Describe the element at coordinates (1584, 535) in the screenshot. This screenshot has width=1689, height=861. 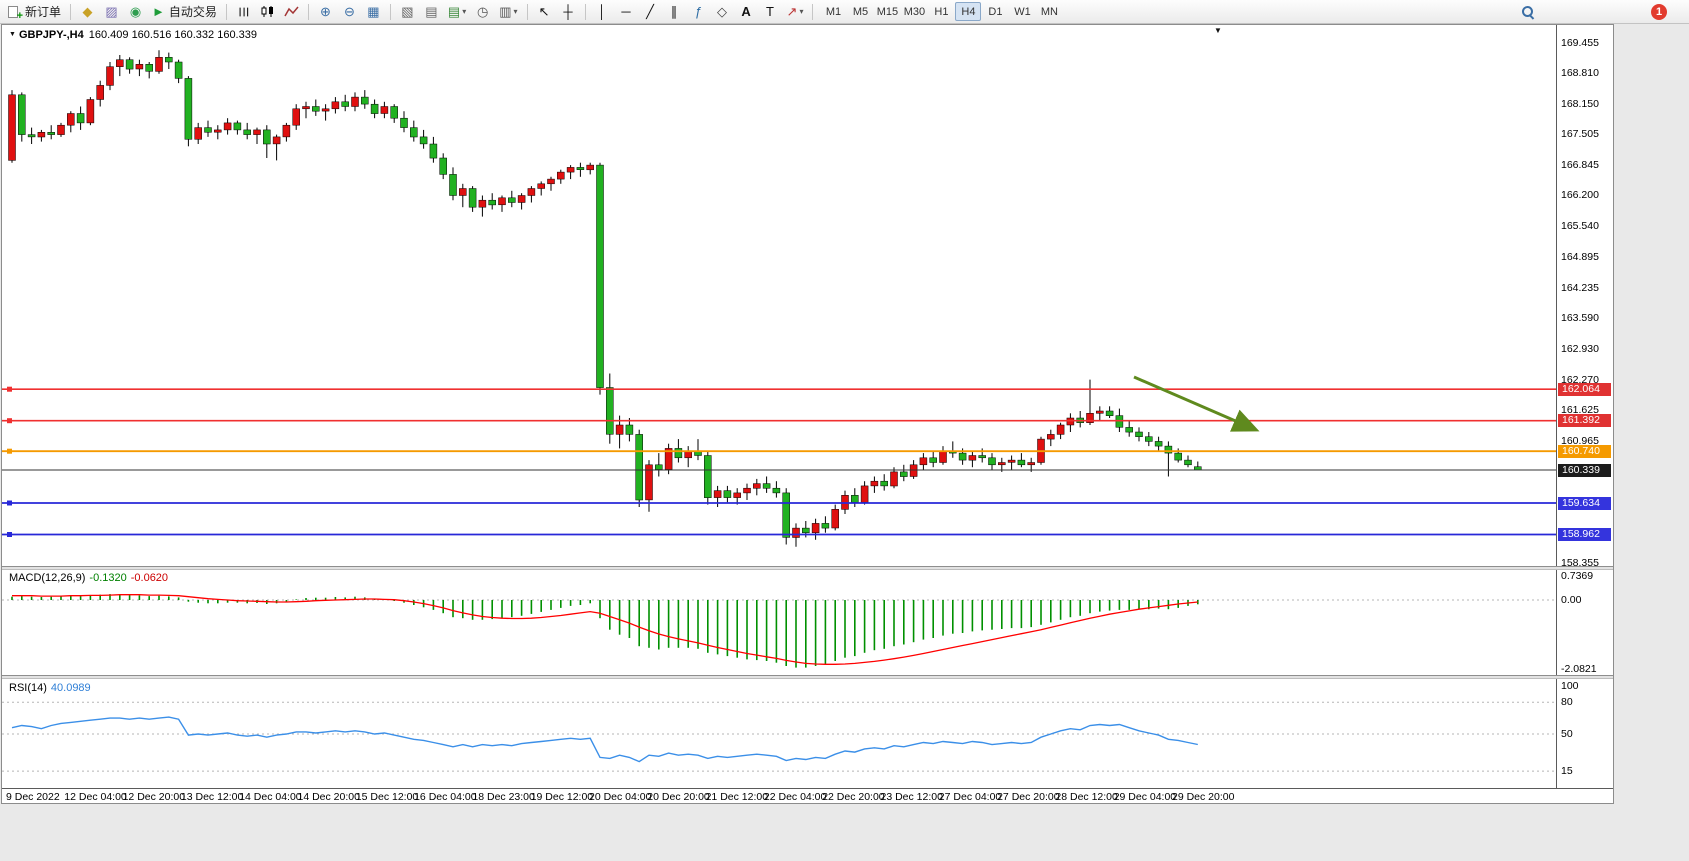
I see `price-tag: 158.962` at that location.